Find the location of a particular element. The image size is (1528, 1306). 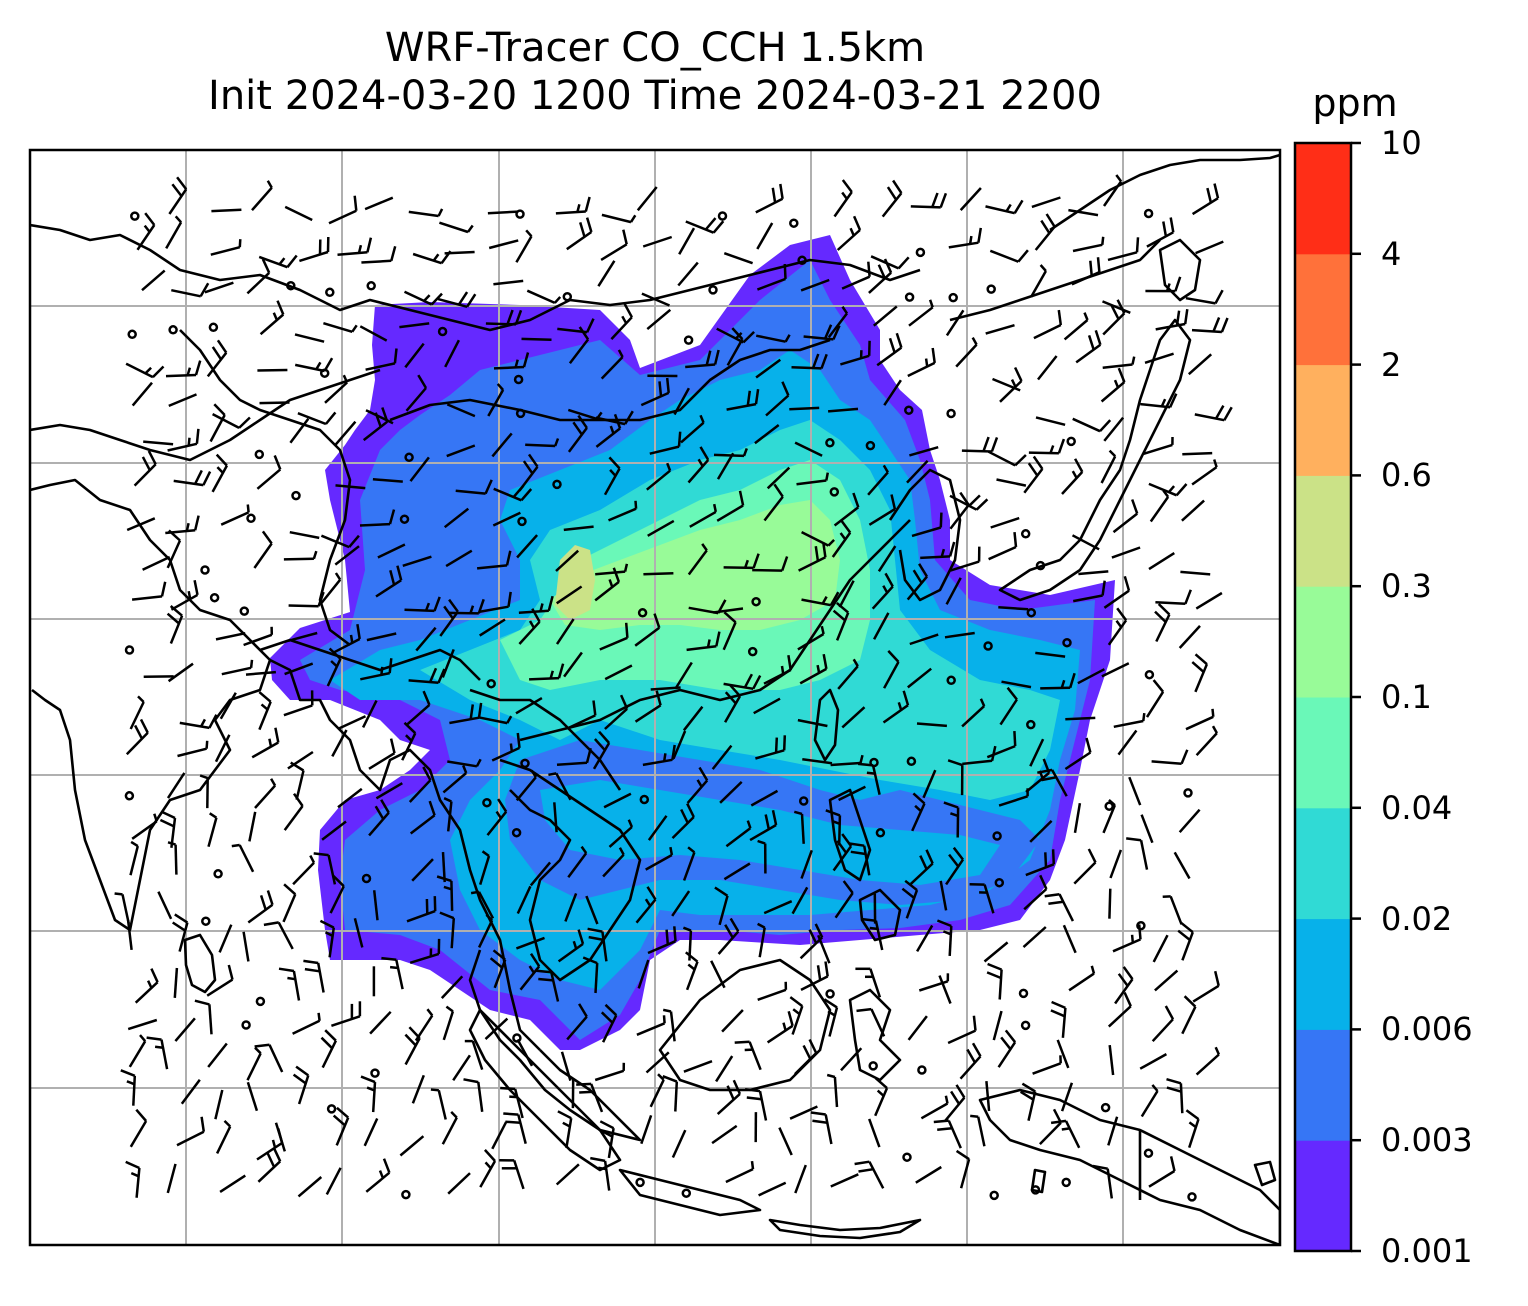

coastline-hokkaido is located at coordinates (1180, 270).